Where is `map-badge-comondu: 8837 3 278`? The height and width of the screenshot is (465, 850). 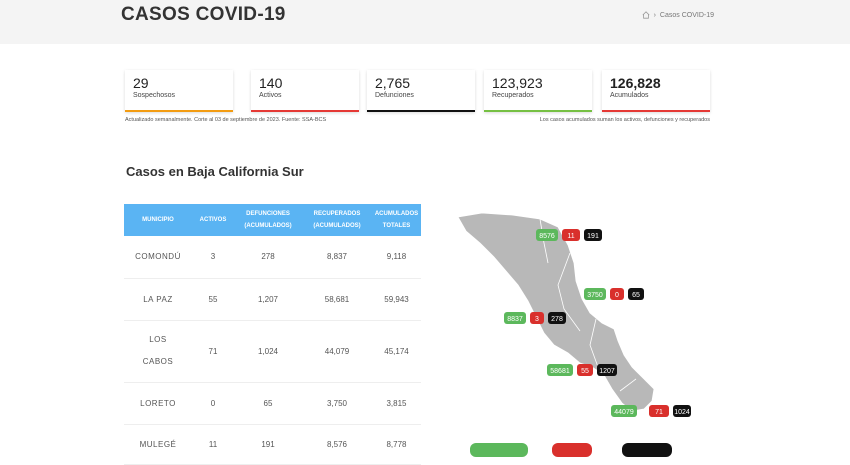 map-badge-comondu: 8837 3 278 is located at coordinates (535, 318).